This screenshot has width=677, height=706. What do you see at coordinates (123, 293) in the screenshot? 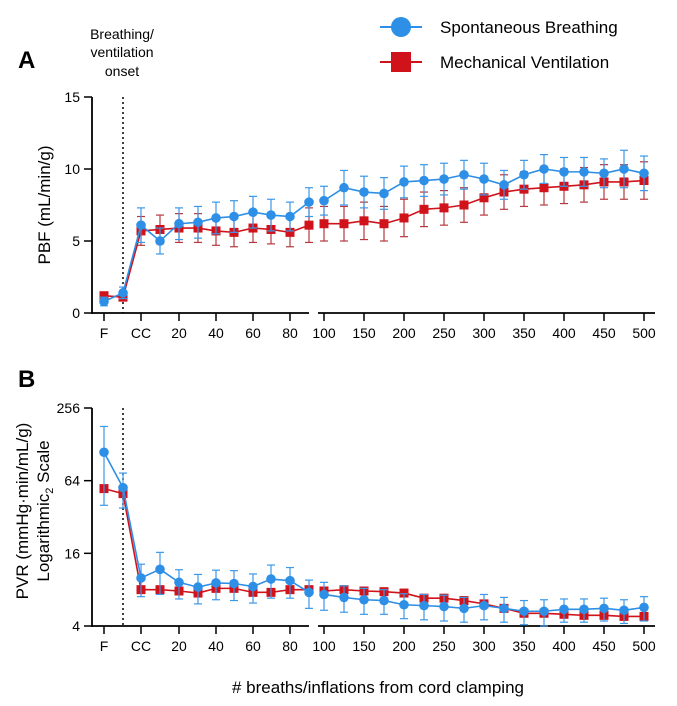
I see `panel-a-spontaneous-breathing-point-onset` at bounding box center [123, 293].